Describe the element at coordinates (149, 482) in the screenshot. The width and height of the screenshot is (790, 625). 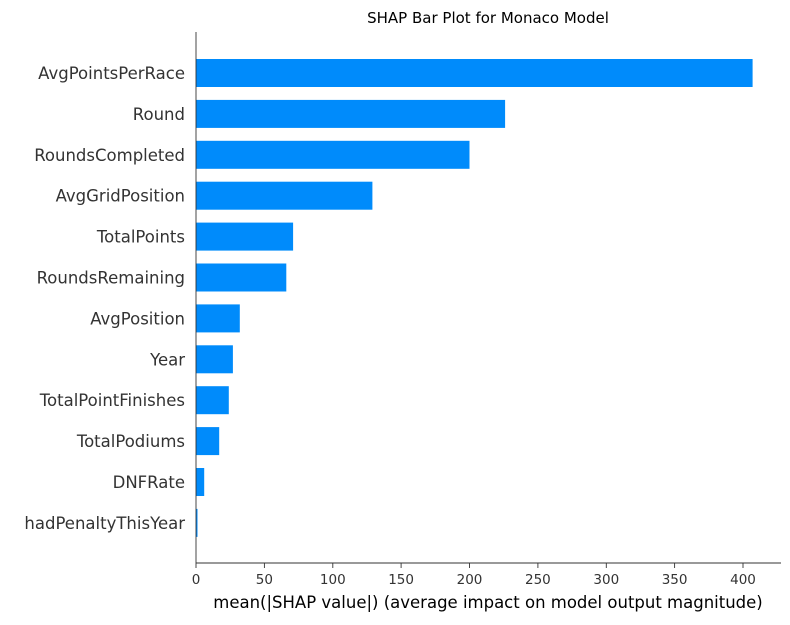
I see `category-label-DNFRate: DNFRate` at that location.